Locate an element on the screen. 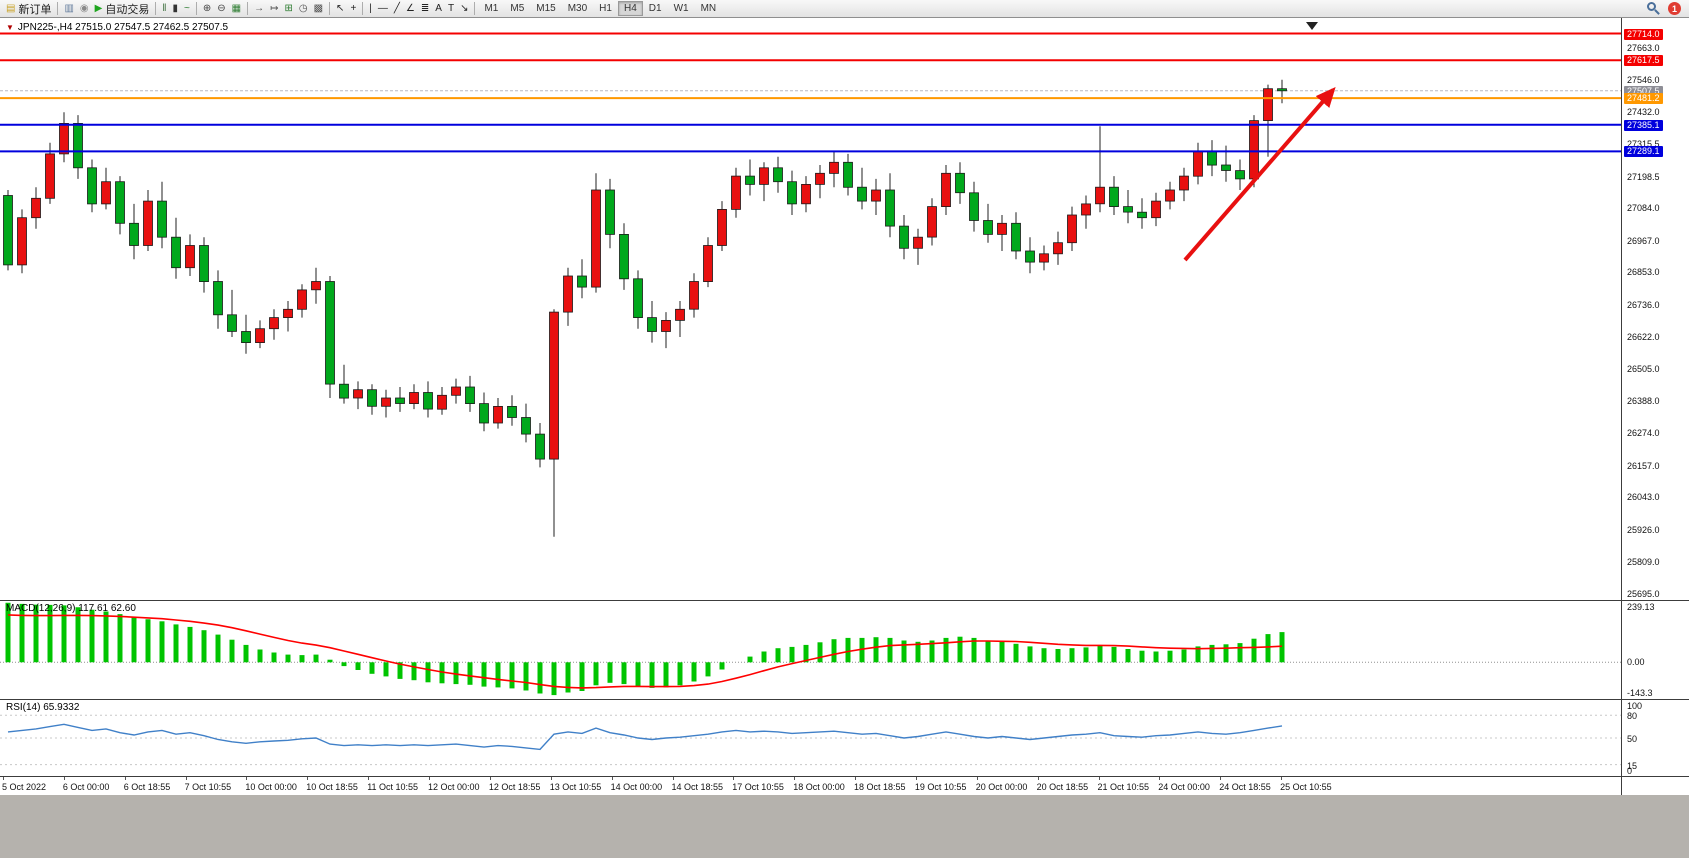 This screenshot has height=858, width=1689. bar-chart-button: ‖ is located at coordinates (164, 9).